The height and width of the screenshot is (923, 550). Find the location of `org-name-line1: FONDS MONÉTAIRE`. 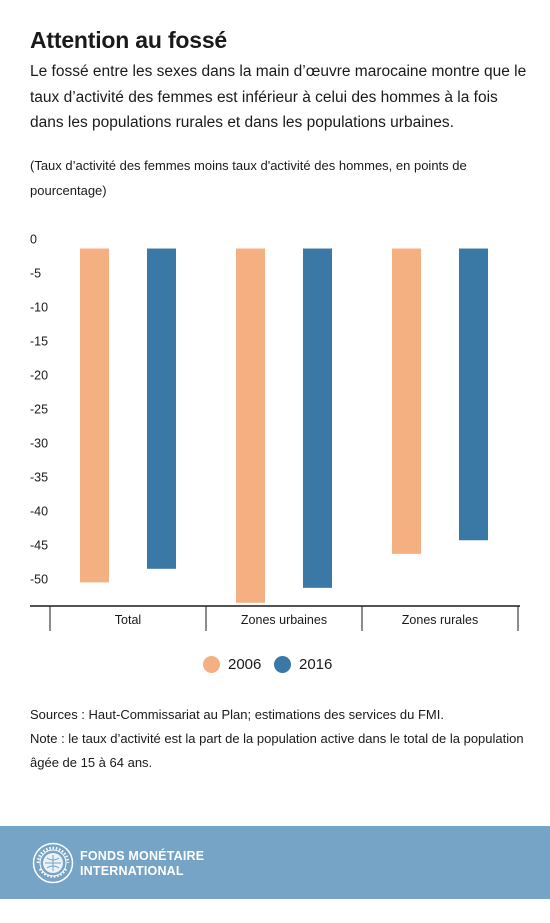

org-name-line1: FONDS MONÉTAIRE is located at coordinates (142, 856).